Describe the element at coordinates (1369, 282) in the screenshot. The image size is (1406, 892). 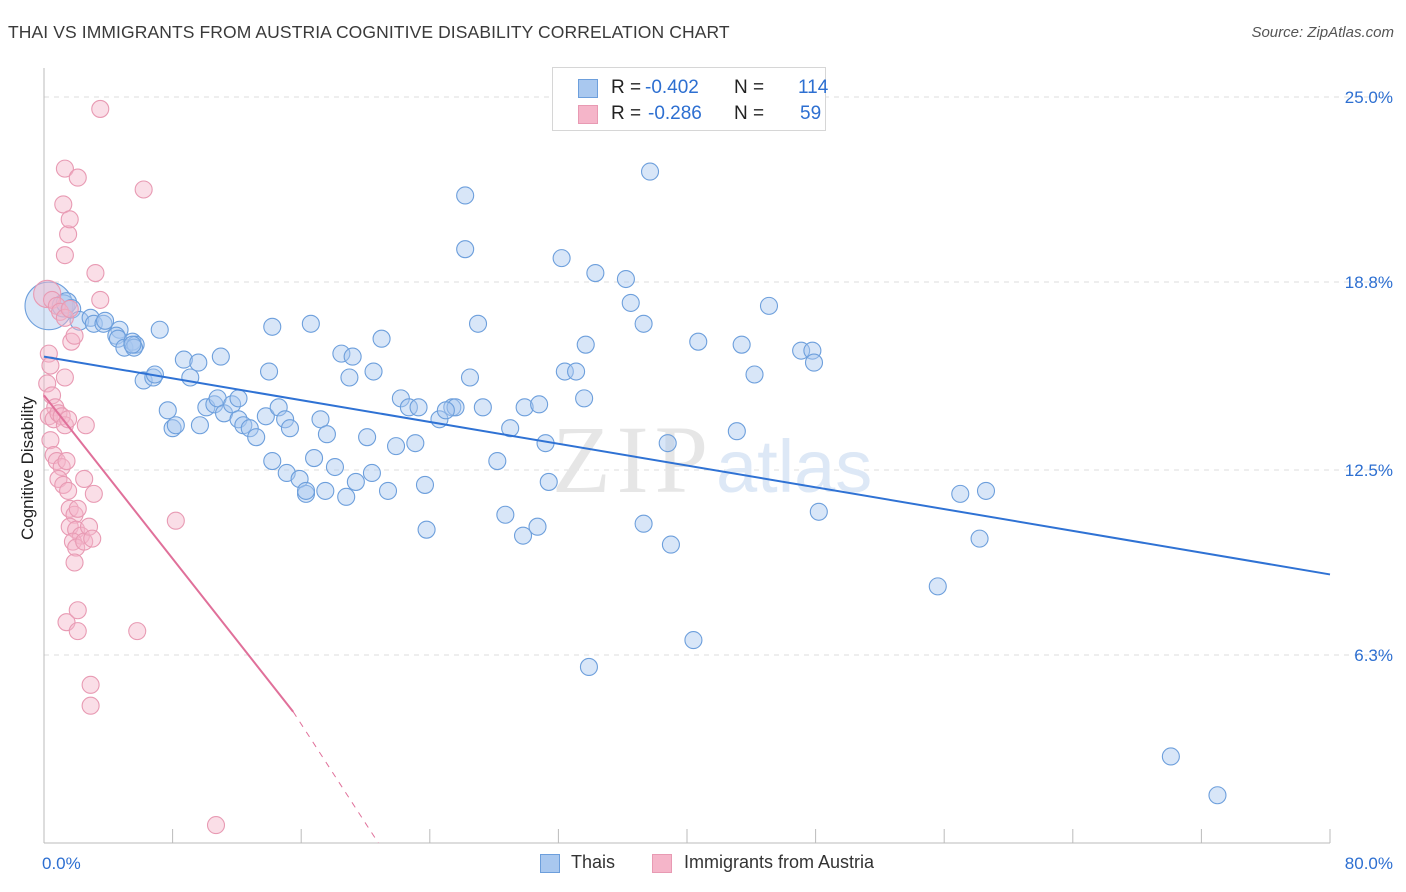
I see `y-tick-label: 18.8%` at that location.